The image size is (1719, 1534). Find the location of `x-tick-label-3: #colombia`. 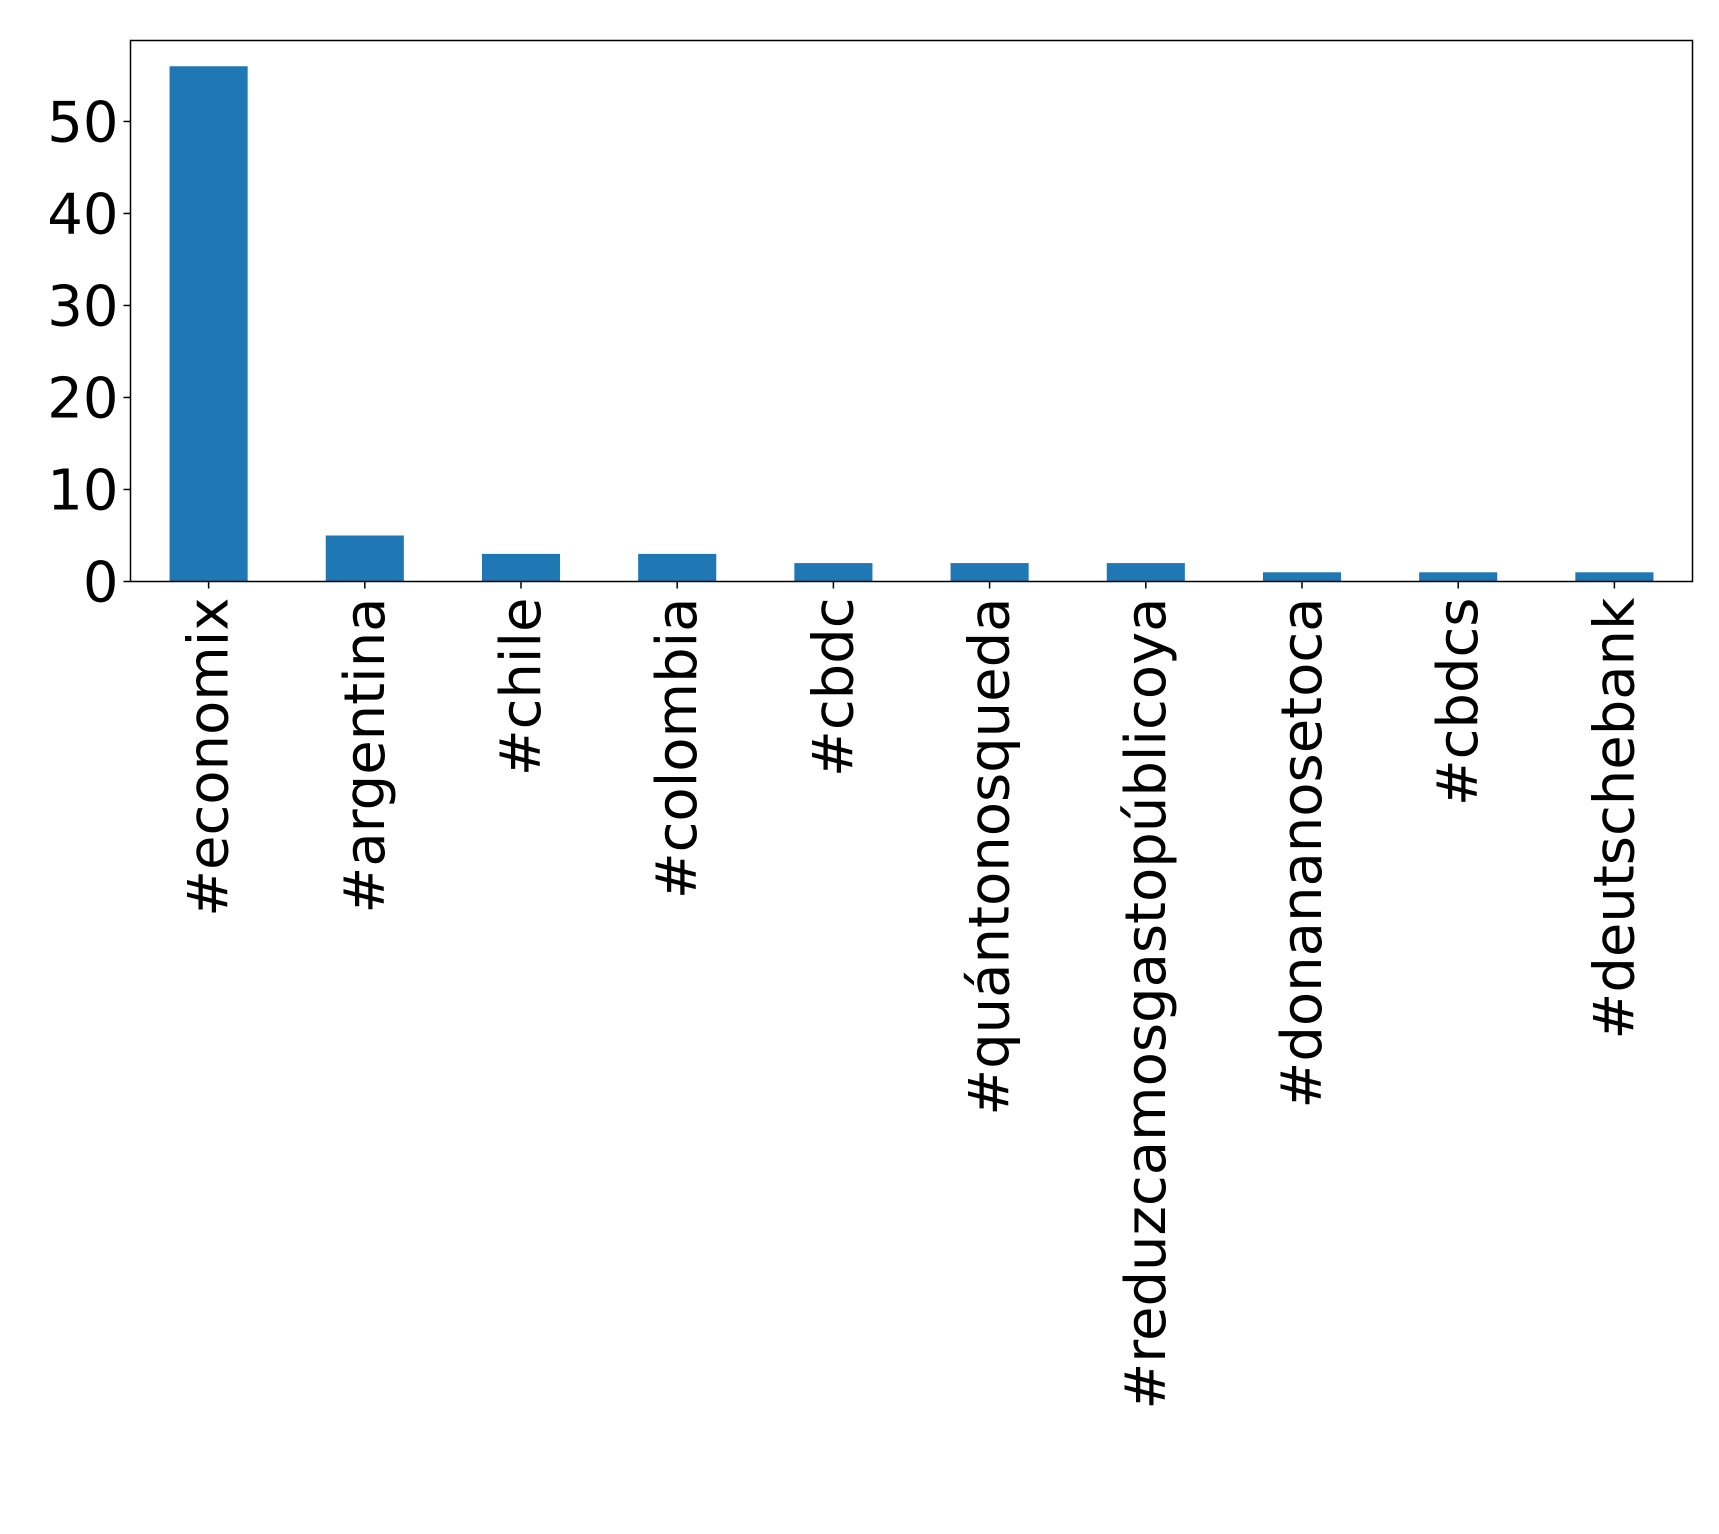

x-tick-label-3: #colombia is located at coordinates (677, 749).